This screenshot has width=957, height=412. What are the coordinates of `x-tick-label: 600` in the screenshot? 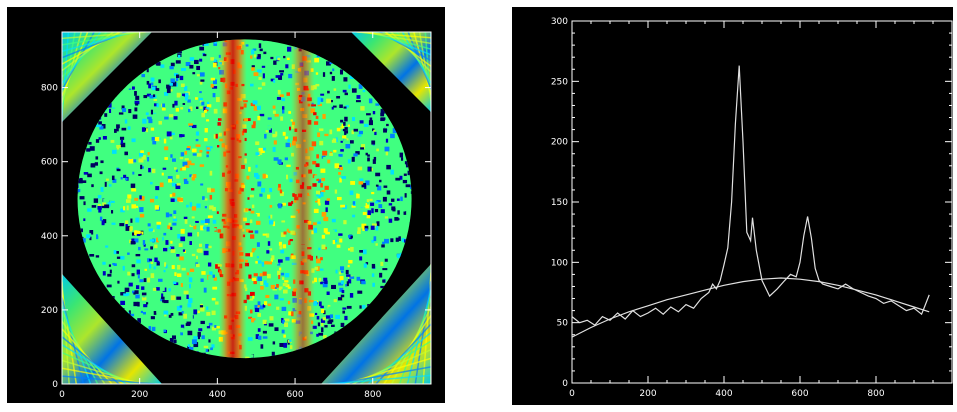 It's located at (799, 394).